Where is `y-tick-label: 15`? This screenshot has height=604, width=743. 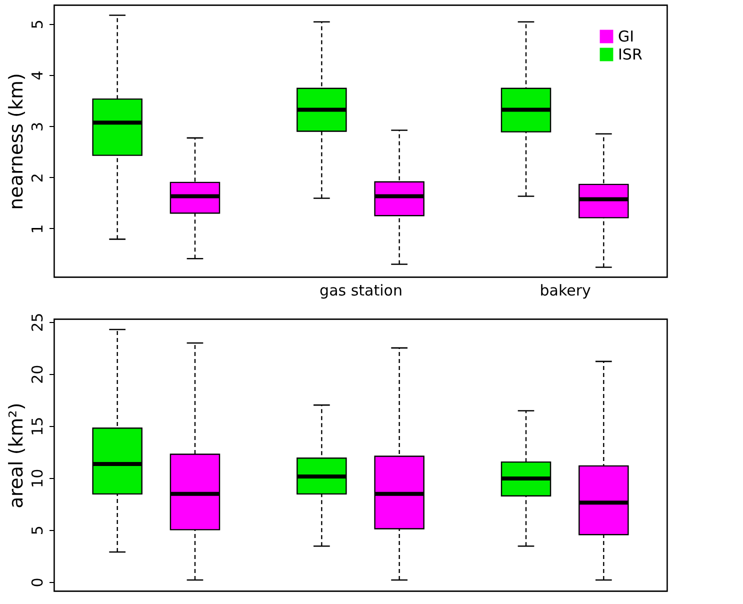 y-tick-label: 15 is located at coordinates (37, 426).